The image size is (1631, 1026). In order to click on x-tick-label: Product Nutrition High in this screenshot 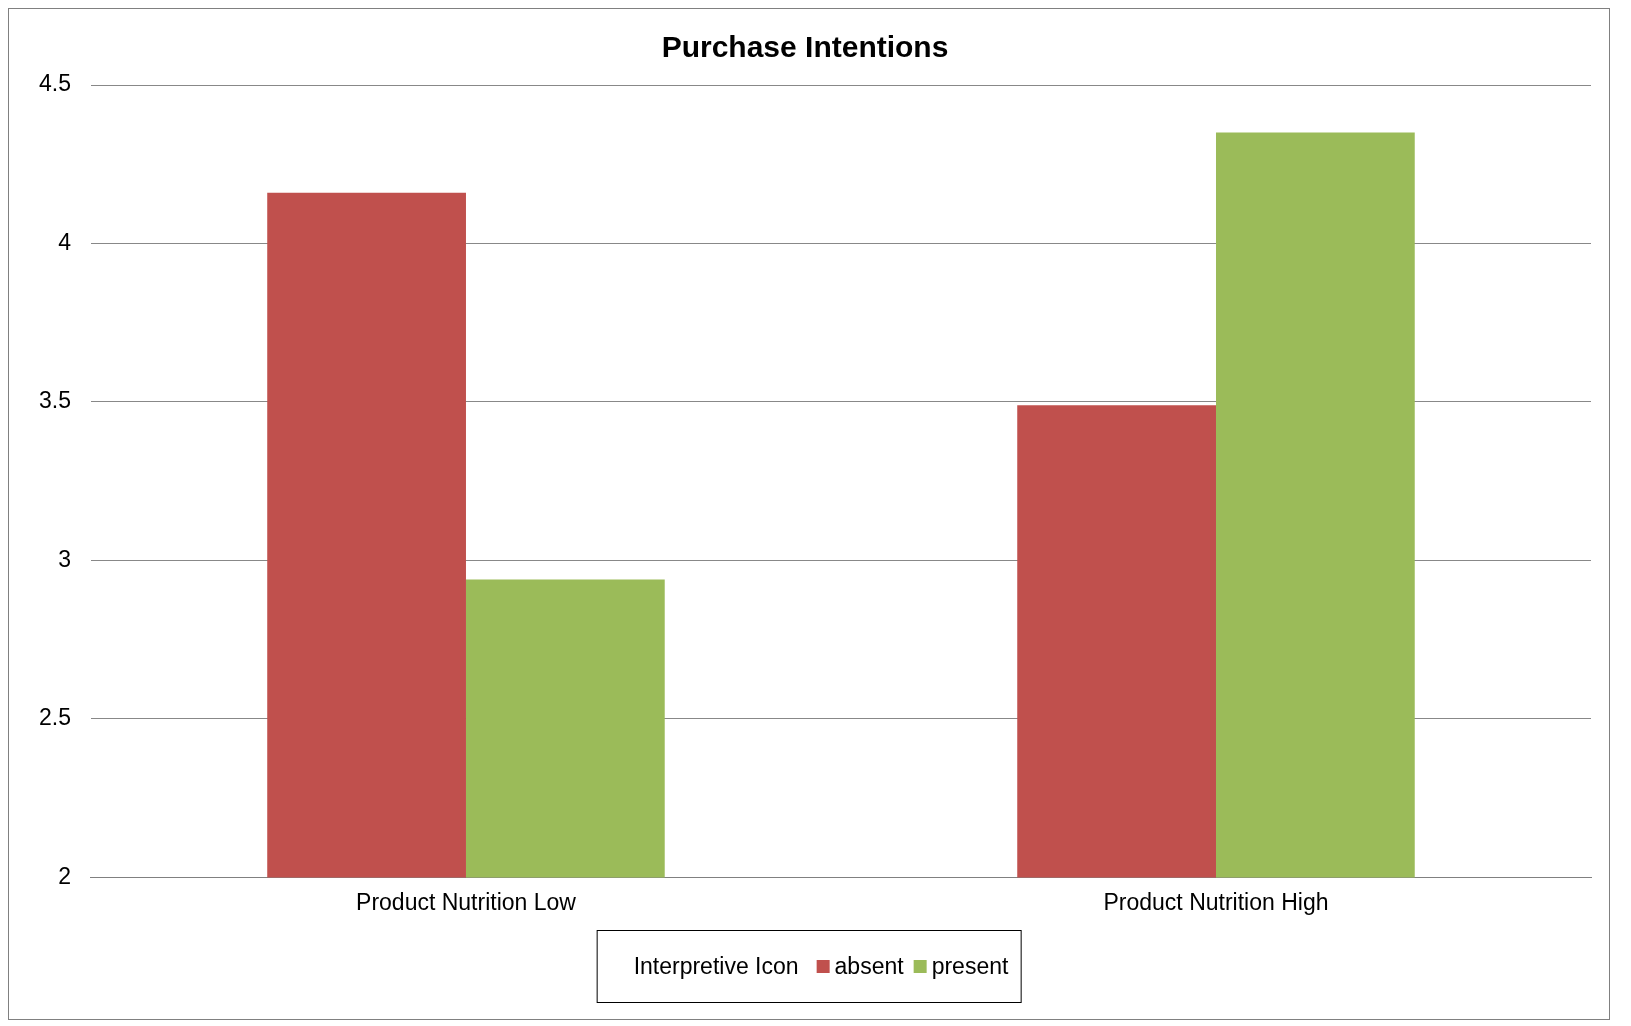, I will do `click(1216, 901)`.